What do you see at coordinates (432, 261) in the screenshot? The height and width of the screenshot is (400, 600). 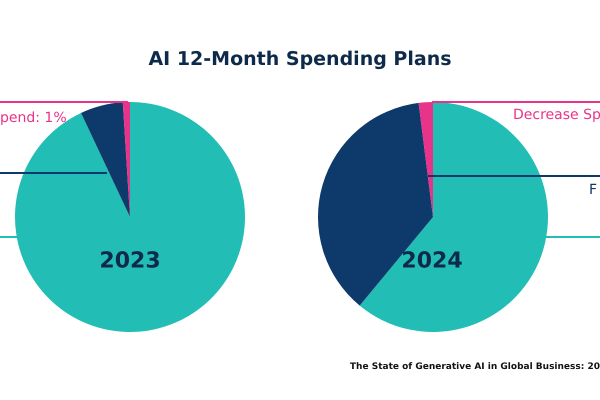 I see `text: 2024` at bounding box center [432, 261].